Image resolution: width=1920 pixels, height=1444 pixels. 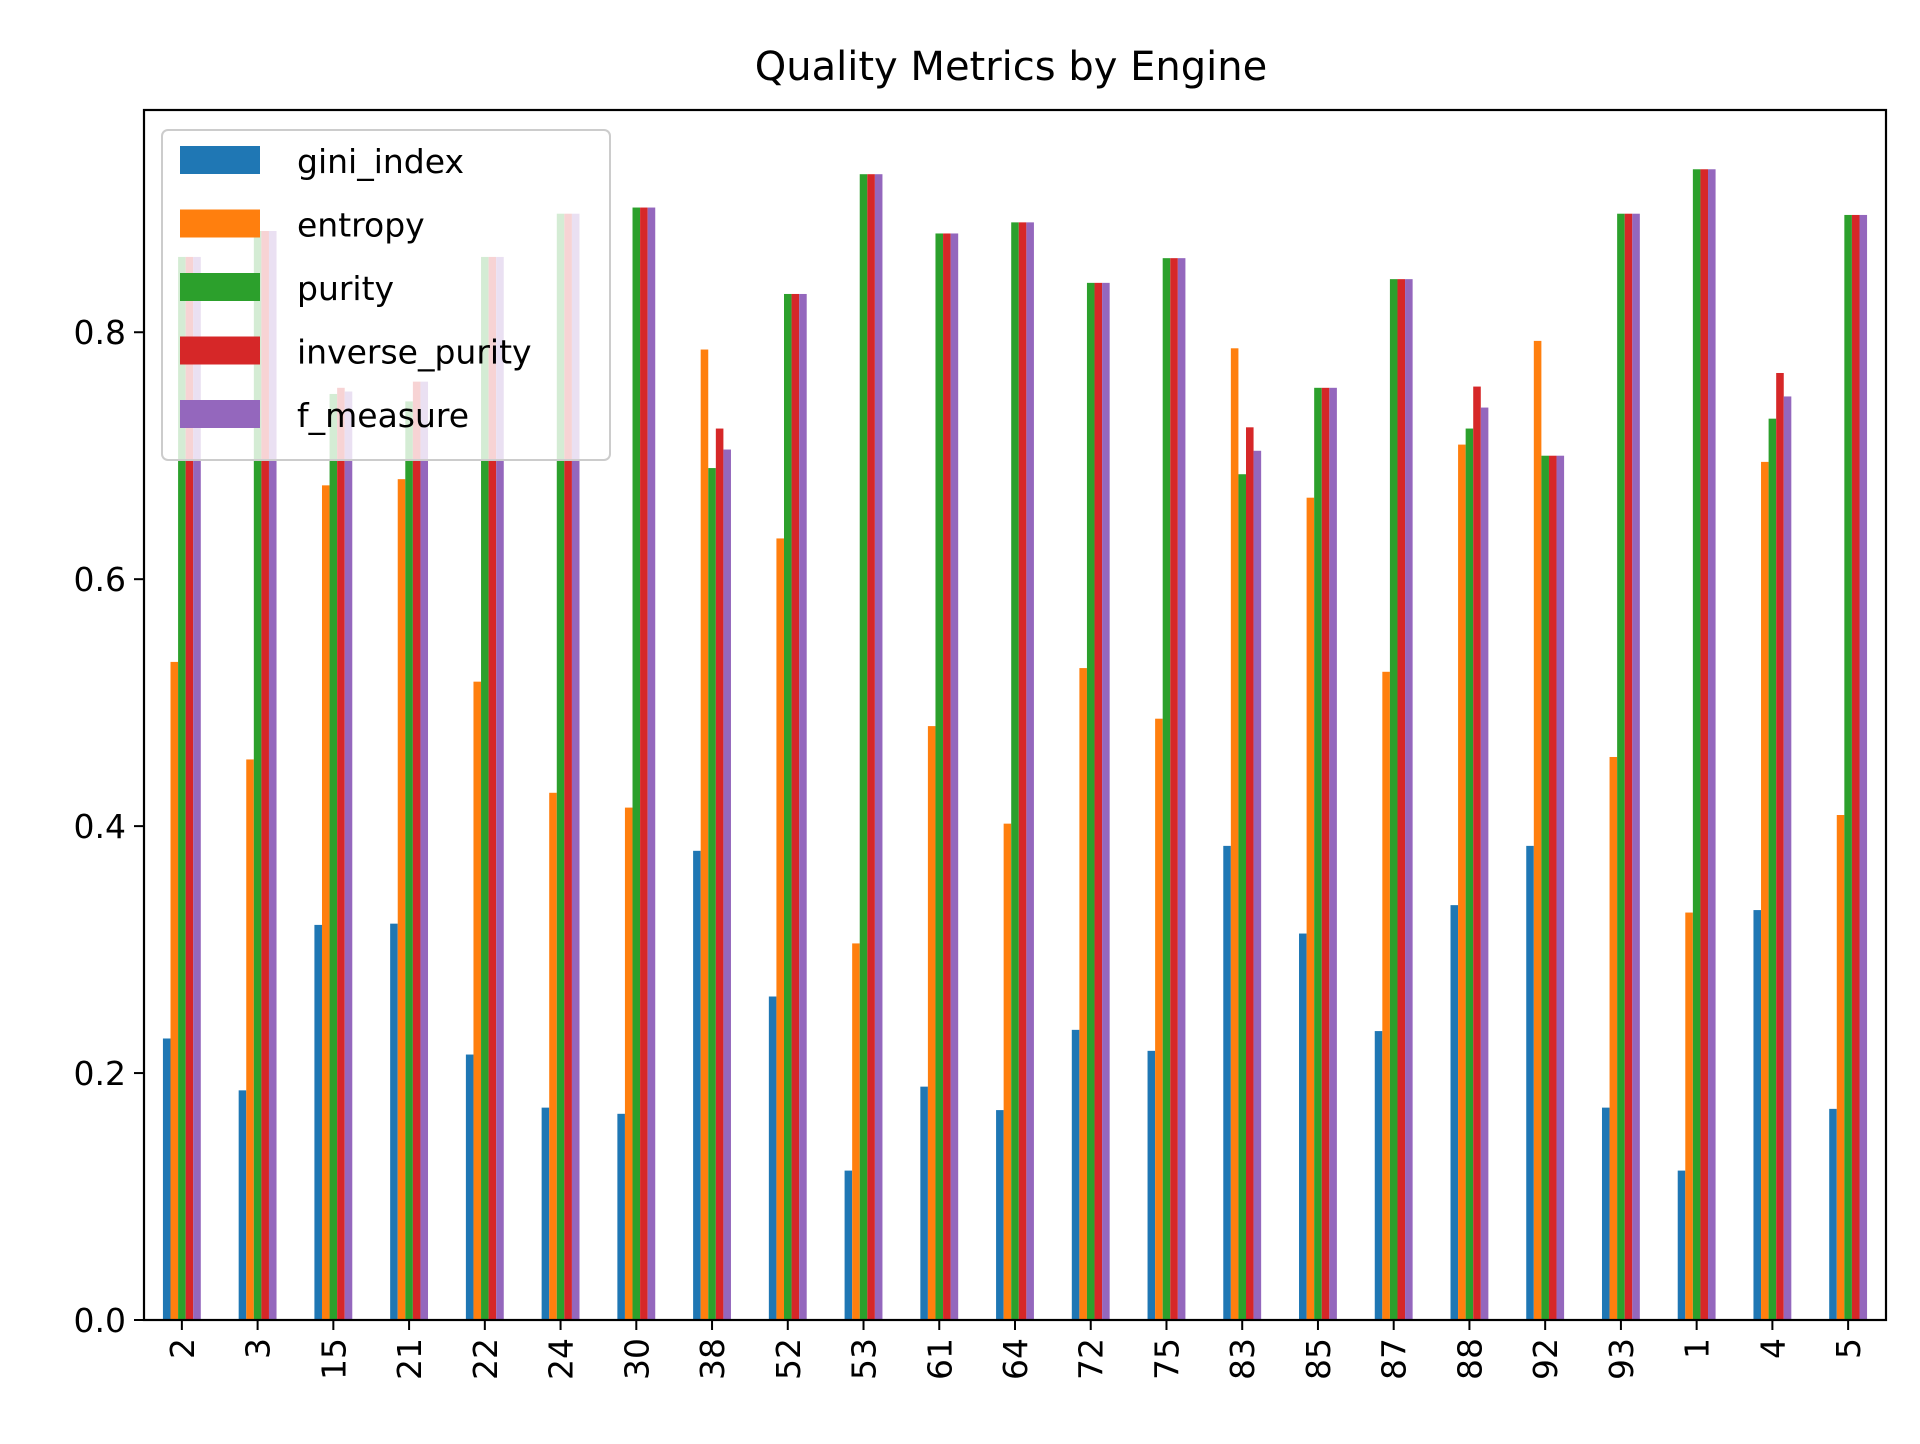 I want to click on y-axis: 0.0 0.2 0.4 0.6 0.8, so click(x=109, y=826).